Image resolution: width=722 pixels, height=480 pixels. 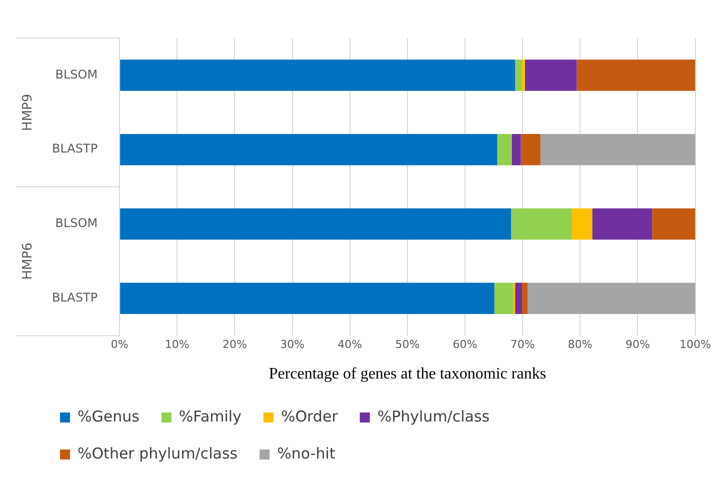 I want to click on x-axis-title: Percentage of genes at the taxonomic ranks, so click(x=407, y=374).